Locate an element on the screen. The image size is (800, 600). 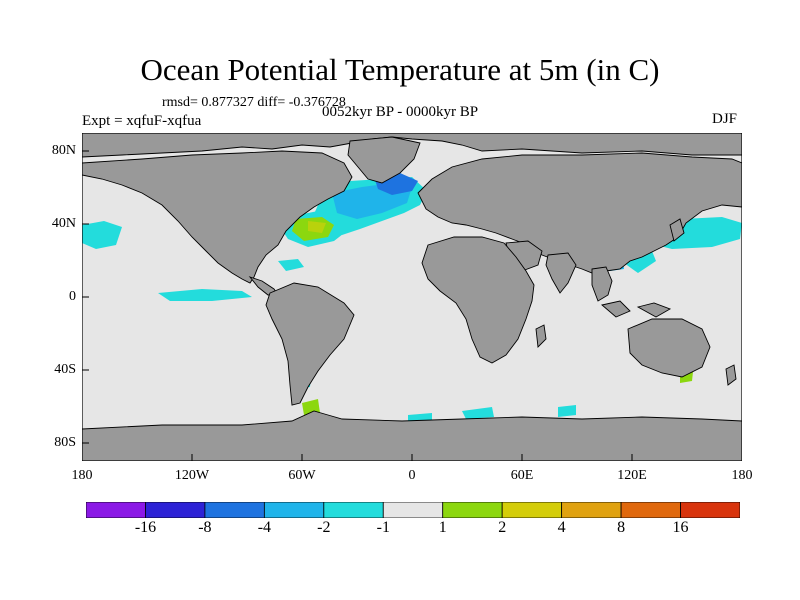
equatorial-pacific-cyan is located at coordinates (205, 295).